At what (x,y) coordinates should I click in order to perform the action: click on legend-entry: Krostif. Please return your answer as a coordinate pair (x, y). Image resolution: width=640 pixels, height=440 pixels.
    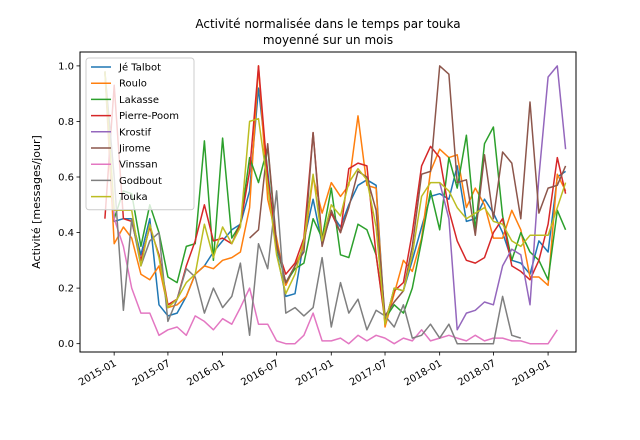
    Looking at the image, I should click on (135, 132).